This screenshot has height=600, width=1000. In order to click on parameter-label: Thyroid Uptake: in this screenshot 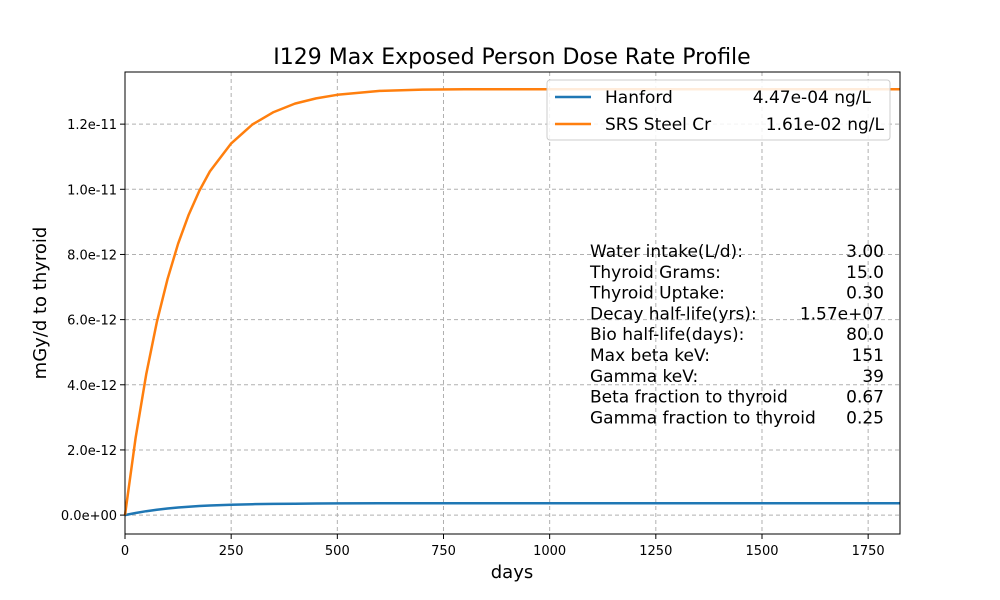, I will do `click(657, 294)`.